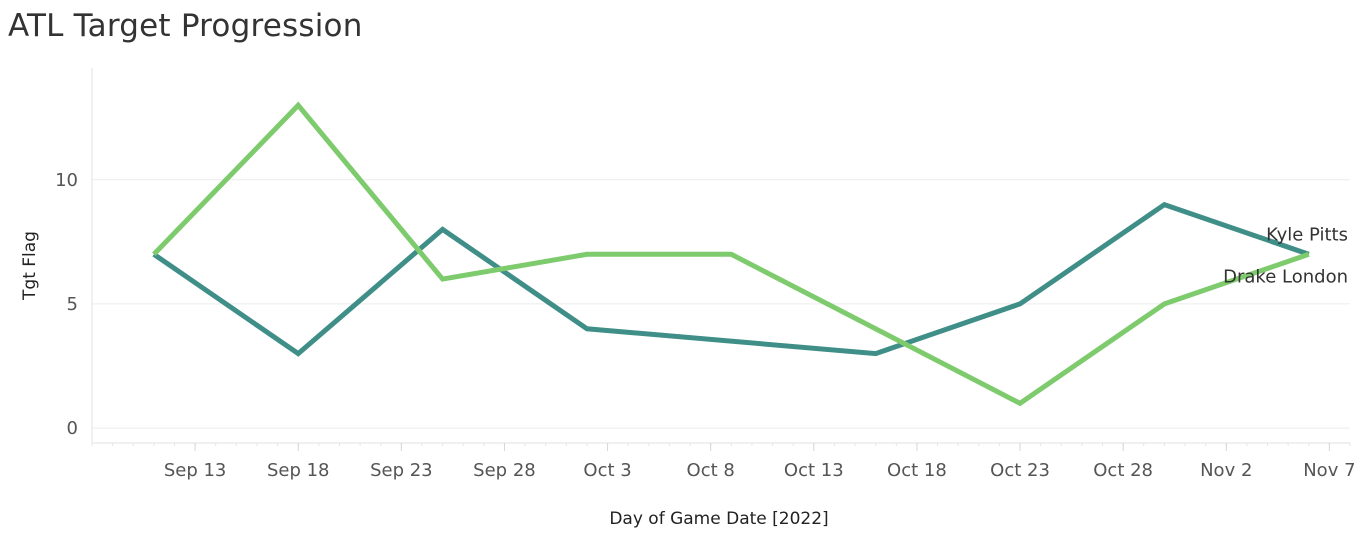 Image resolution: width=1362 pixels, height=534 pixels. I want to click on chart-title: ATL Target Progression, so click(185, 26).